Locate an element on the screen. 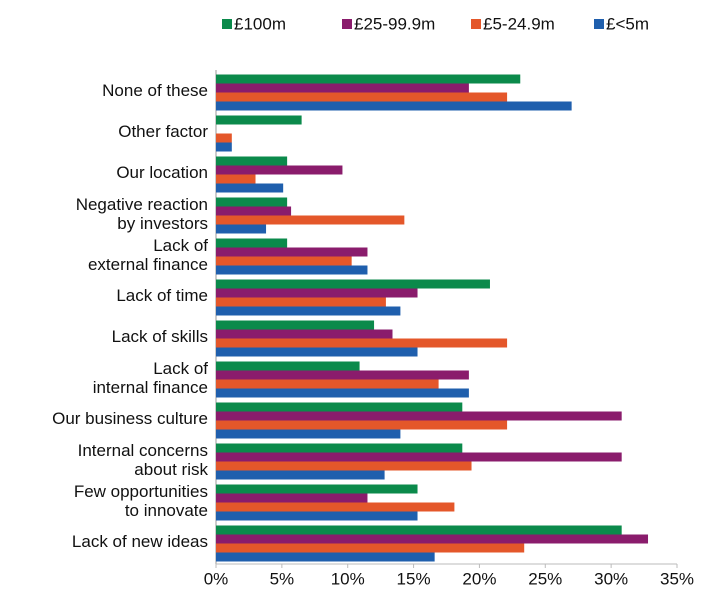 The height and width of the screenshot is (590, 702). x-tick-label: 20% is located at coordinates (479, 578).